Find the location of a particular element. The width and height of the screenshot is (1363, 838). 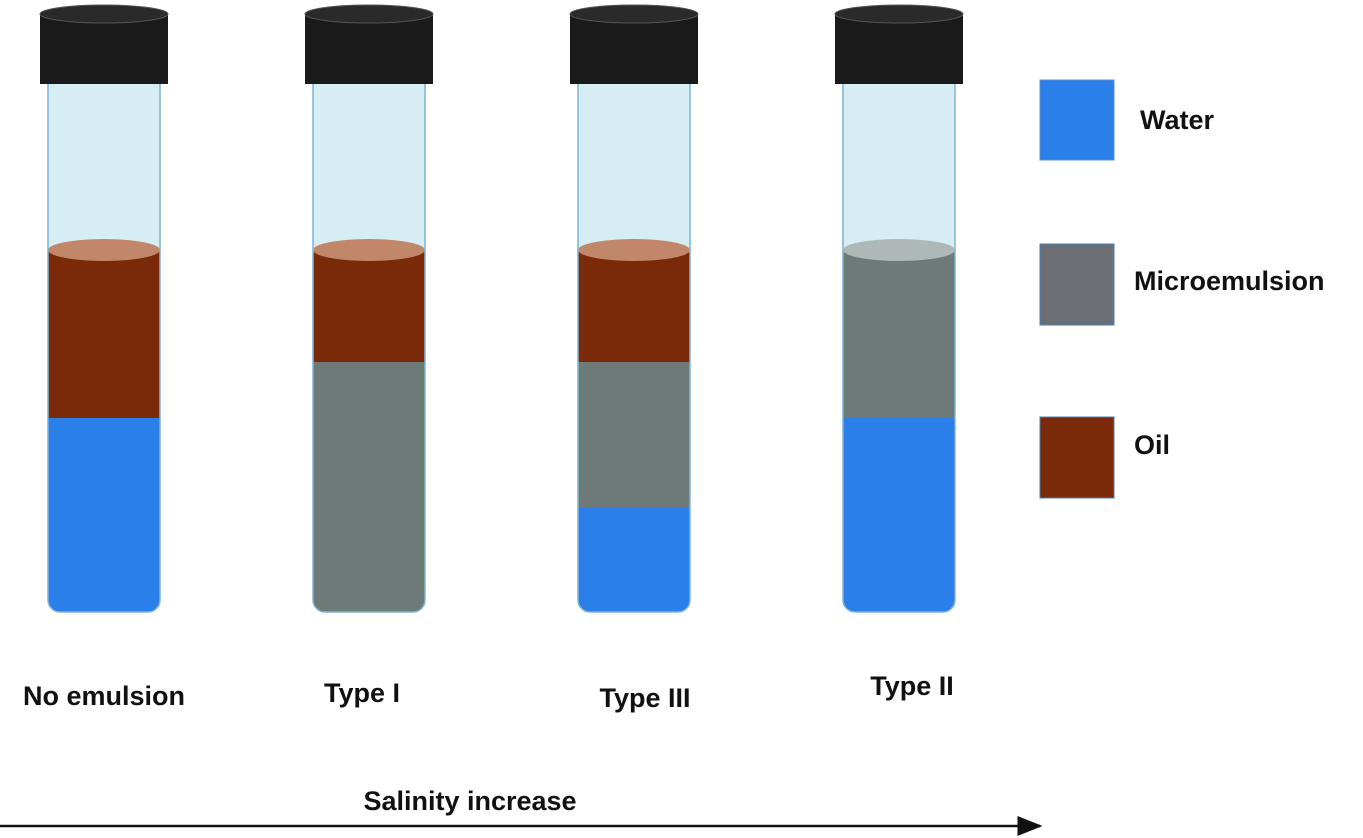

tube-label: Type III is located at coordinates (644, 698).